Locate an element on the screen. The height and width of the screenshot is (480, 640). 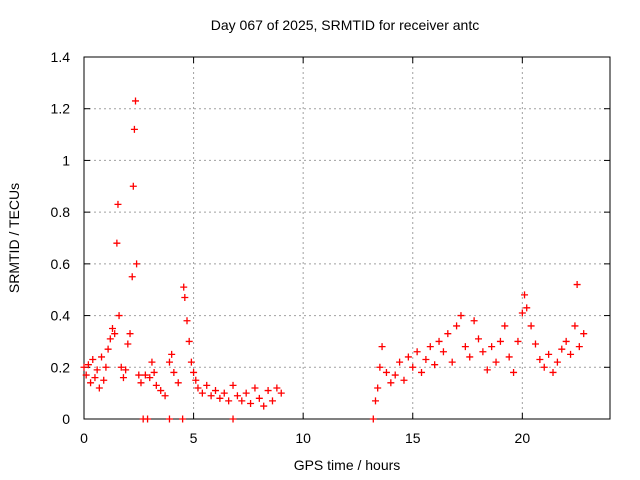
y-tick-label: 0.4 is located at coordinates (61, 316).